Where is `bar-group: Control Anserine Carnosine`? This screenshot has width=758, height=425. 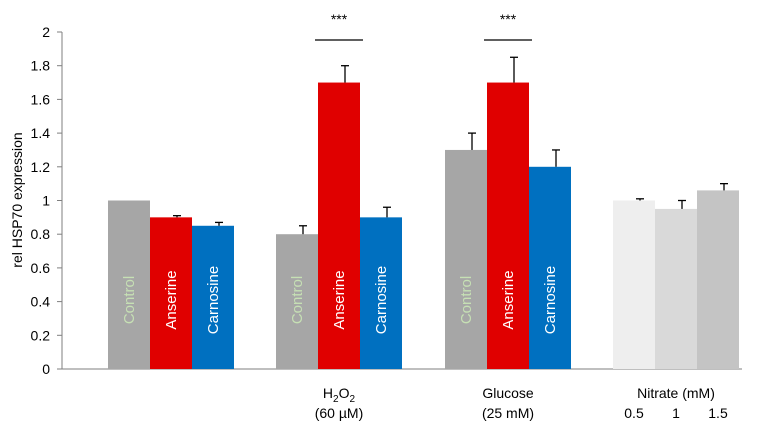
bar-group: Control Anserine Carnosine is located at coordinates (171, 284).